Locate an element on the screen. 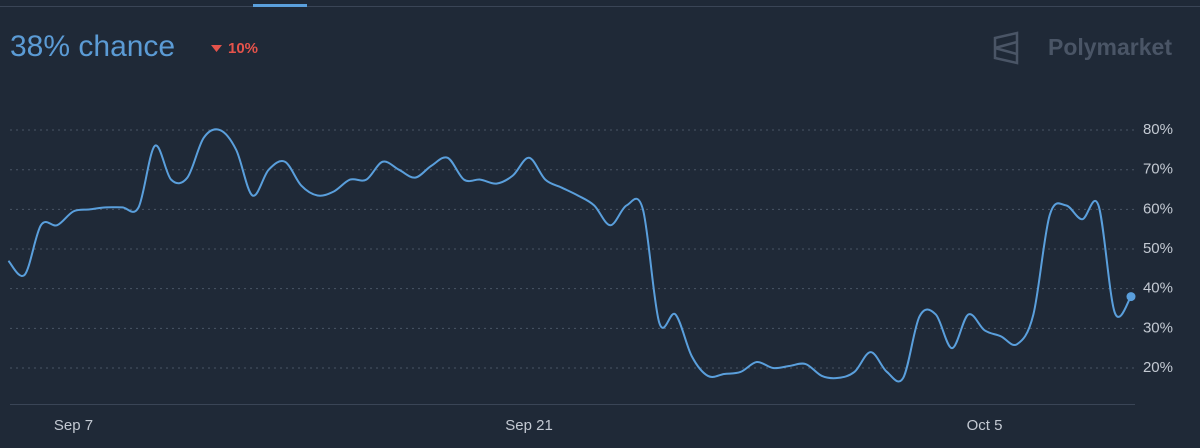  y-tick-label: 30% is located at coordinates (1158, 327).